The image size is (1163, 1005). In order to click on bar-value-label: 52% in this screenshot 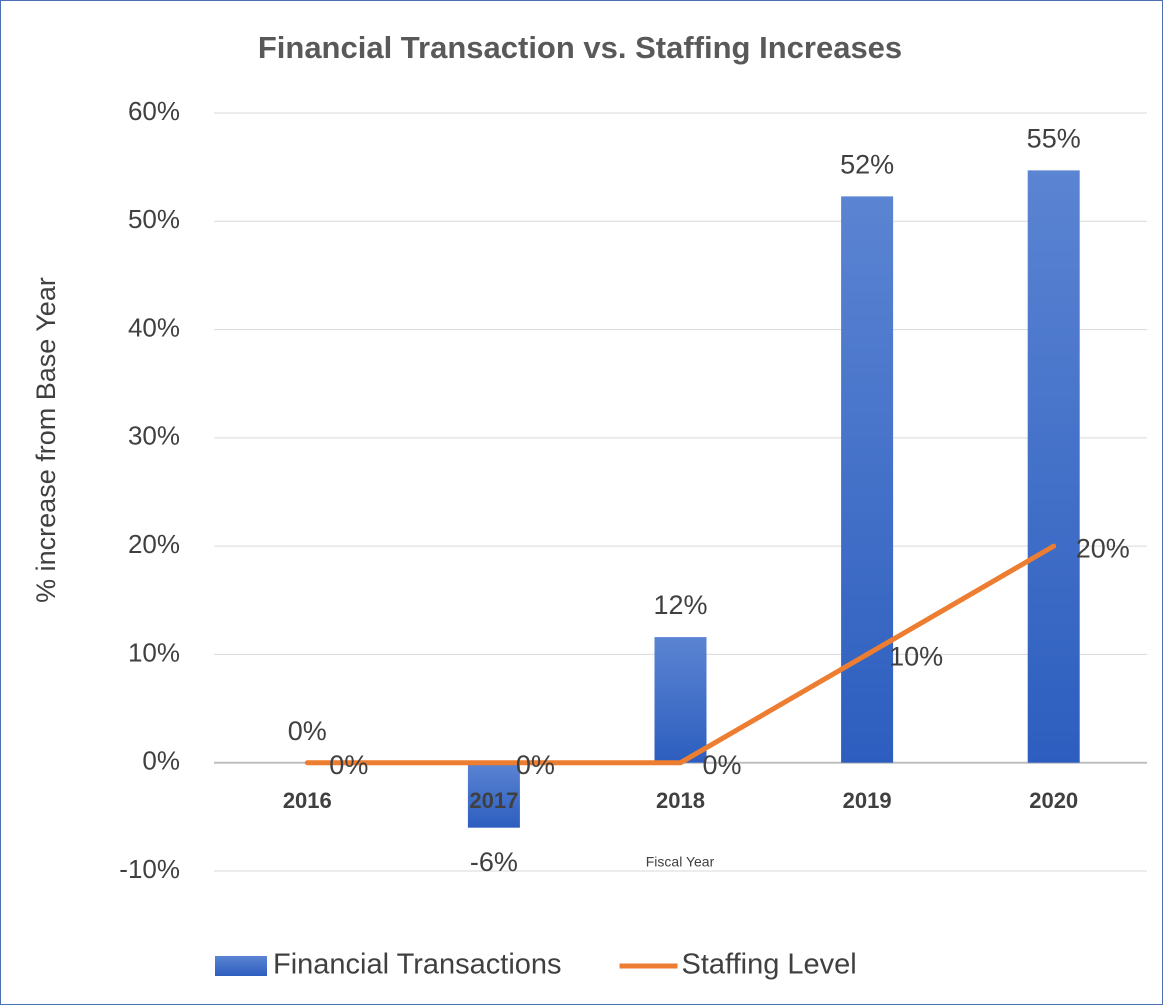, I will do `click(867, 165)`.